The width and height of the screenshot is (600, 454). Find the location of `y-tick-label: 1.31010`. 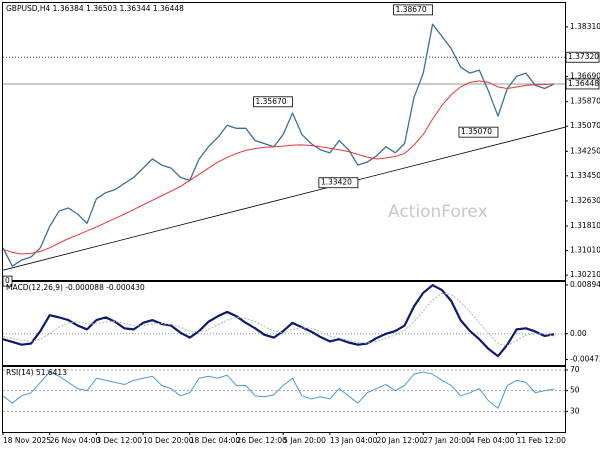

y-tick-label: 1.31010 is located at coordinates (585, 250).